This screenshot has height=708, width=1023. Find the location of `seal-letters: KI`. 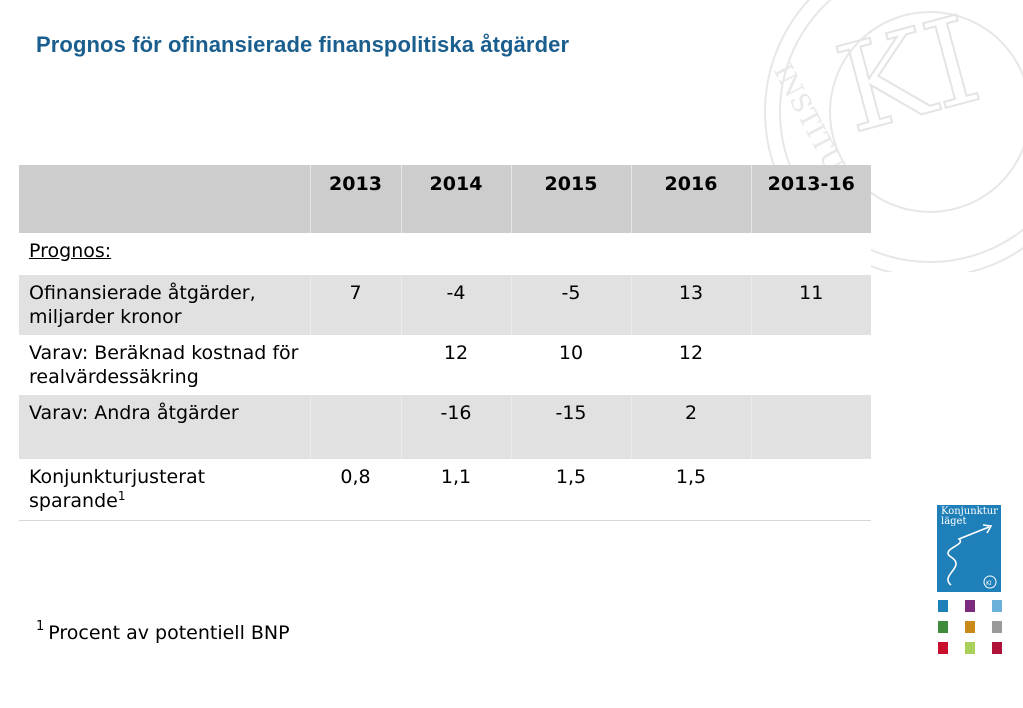

seal-letters: KI is located at coordinates (908, 80).